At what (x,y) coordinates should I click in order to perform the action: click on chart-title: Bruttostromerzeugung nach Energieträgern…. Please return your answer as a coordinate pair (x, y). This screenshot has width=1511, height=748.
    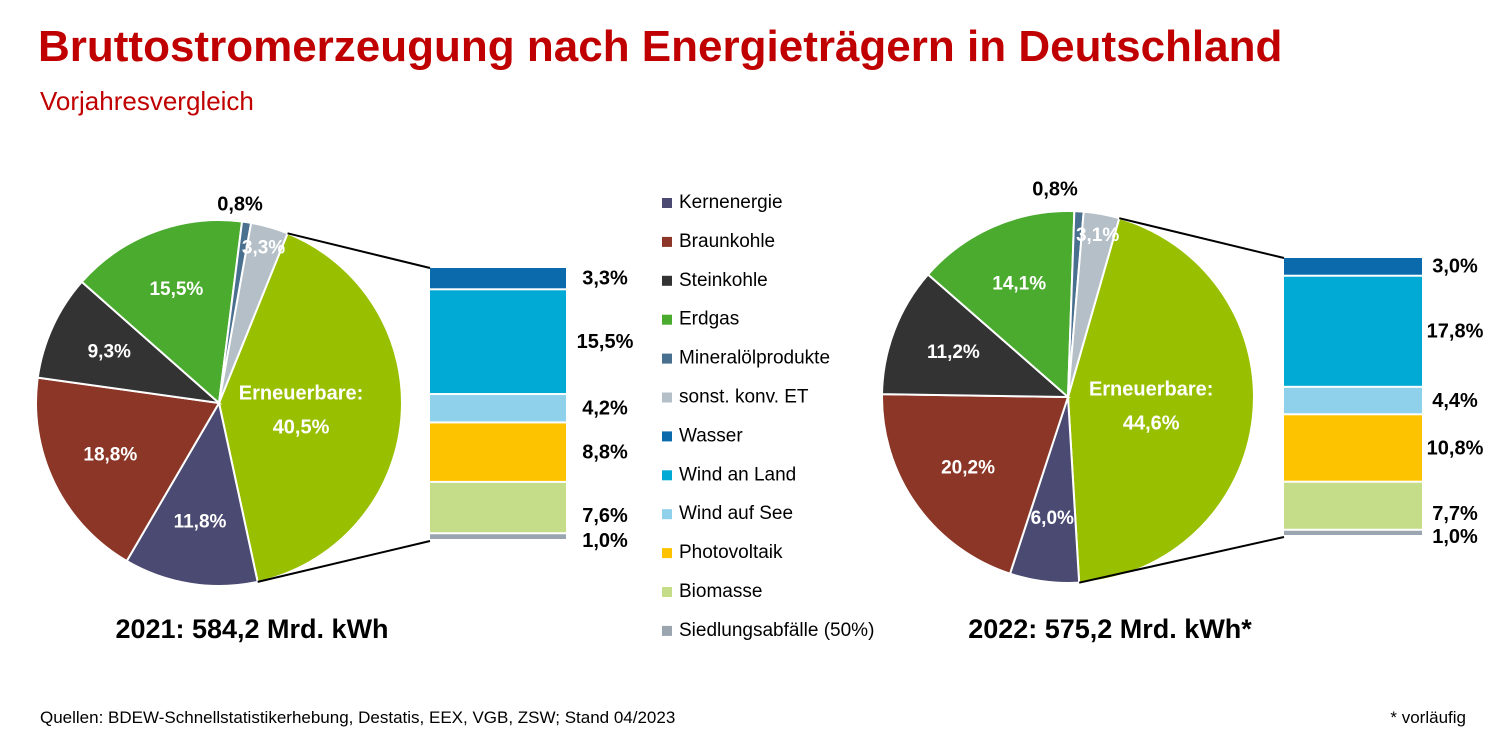
    Looking at the image, I should click on (660, 46).